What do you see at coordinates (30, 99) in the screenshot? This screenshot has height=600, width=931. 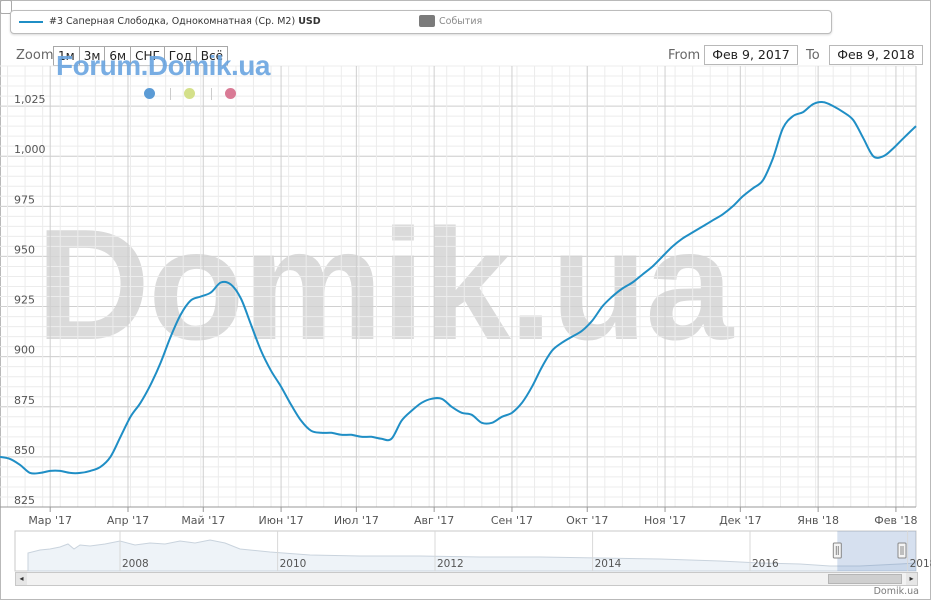 I see `y-tick-label: 1,025` at bounding box center [30, 99].